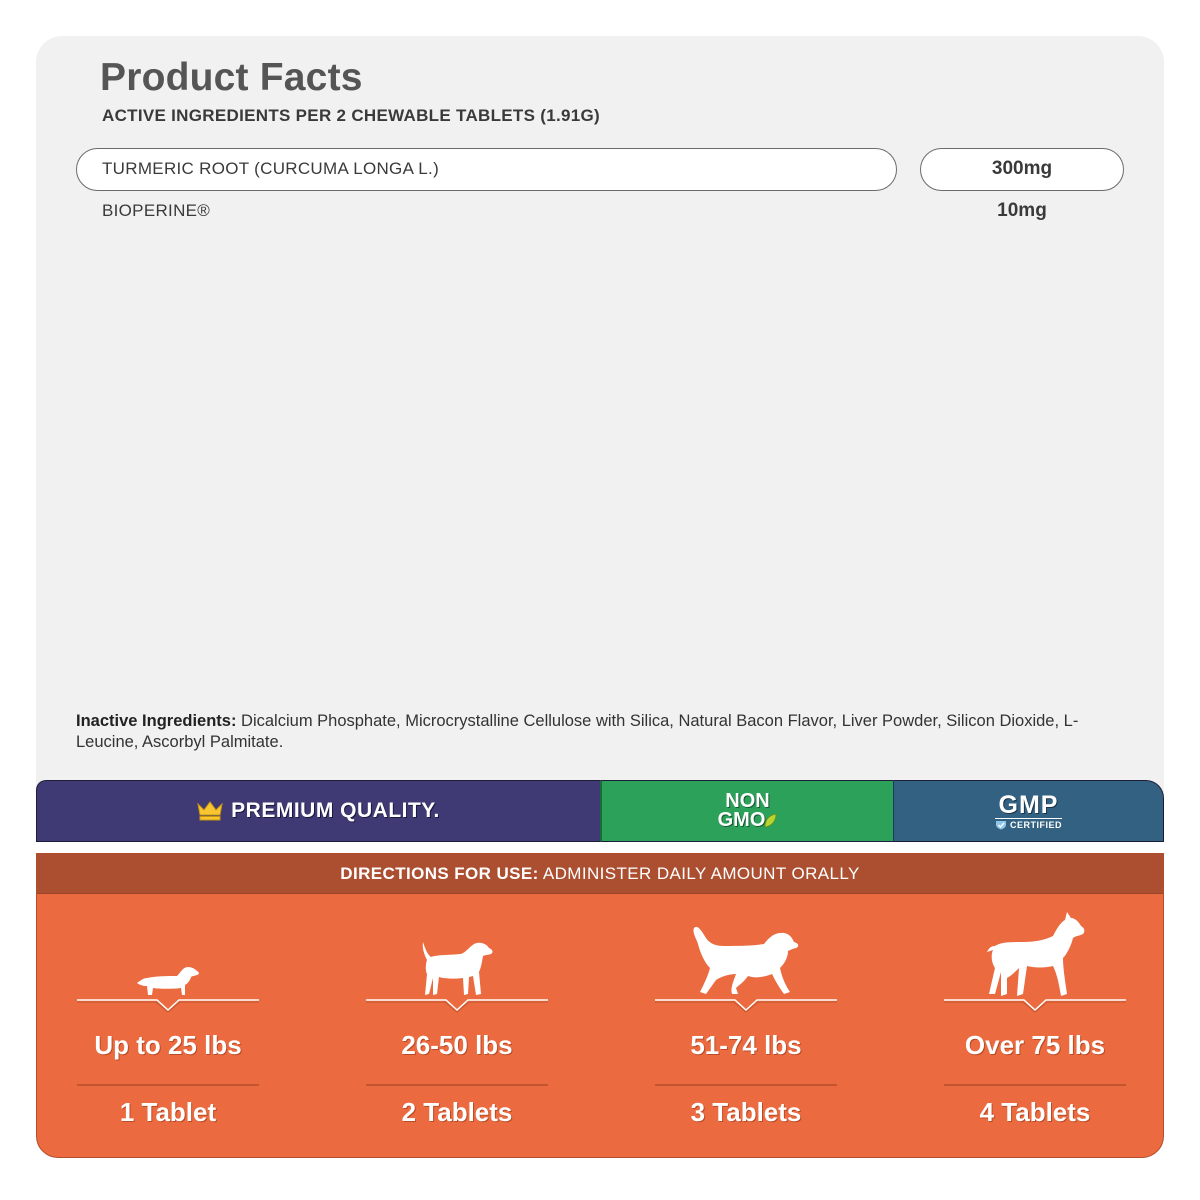 This screenshot has width=1200, height=1200. Describe the element at coordinates (747, 801) in the screenshot. I see `non-gmo-line1: NON` at that location.